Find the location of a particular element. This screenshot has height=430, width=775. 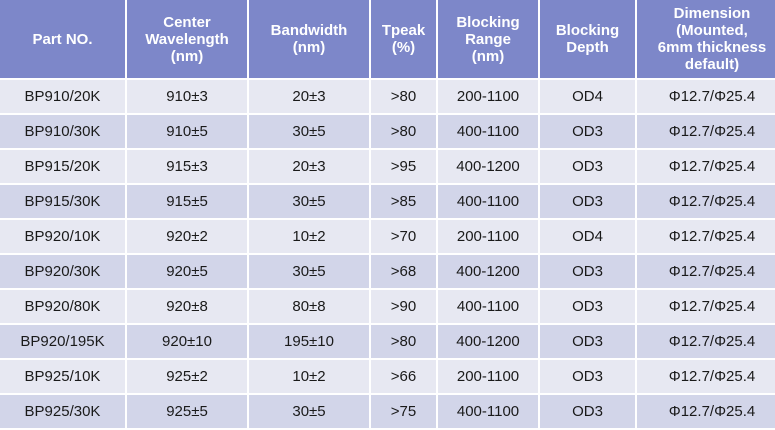

table-cell: 910±5 is located at coordinates (187, 131).